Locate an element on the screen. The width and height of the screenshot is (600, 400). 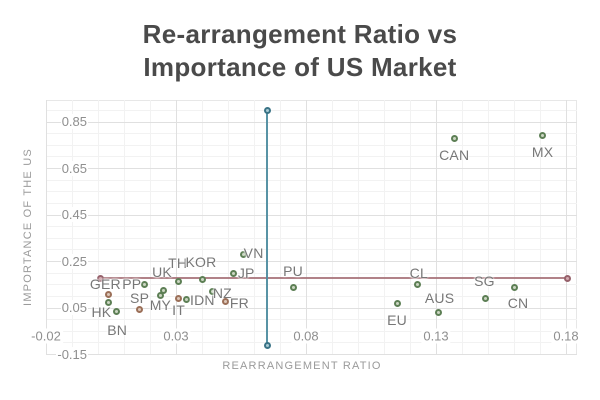
point-label-sp: SP is located at coordinates (140, 297).